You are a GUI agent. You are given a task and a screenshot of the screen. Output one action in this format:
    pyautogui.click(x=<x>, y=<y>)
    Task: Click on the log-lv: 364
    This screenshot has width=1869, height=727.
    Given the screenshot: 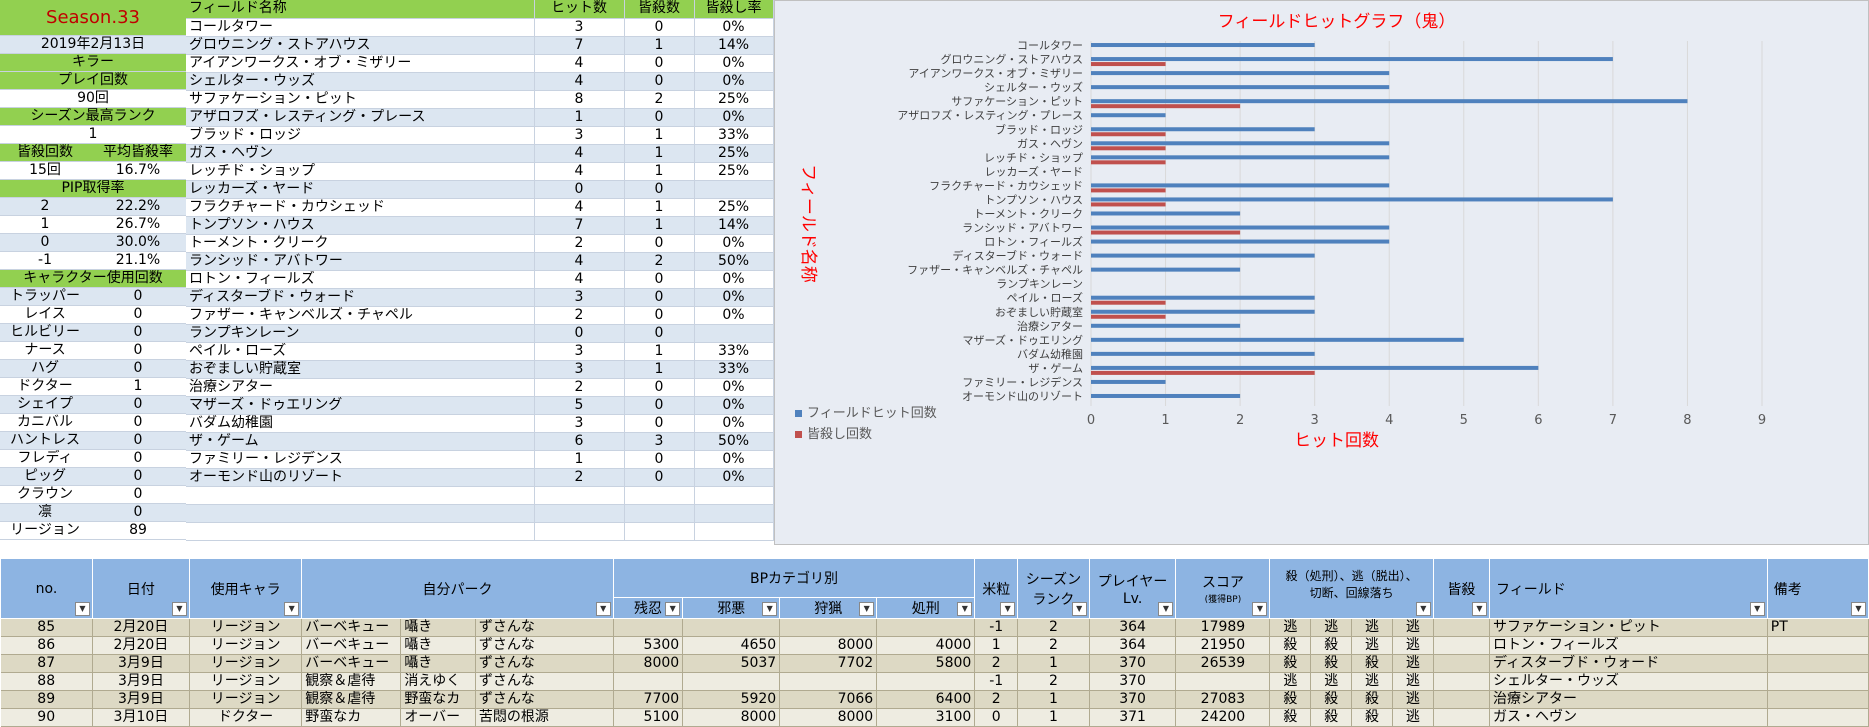 What is the action you would take?
    pyautogui.click(x=1133, y=627)
    